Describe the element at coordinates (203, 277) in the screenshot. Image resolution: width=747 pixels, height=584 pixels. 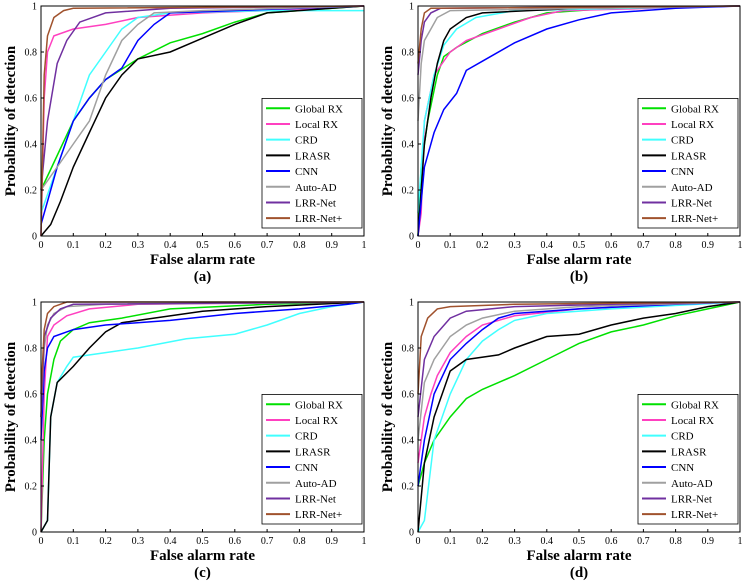
I see `caption: (a)` at that location.